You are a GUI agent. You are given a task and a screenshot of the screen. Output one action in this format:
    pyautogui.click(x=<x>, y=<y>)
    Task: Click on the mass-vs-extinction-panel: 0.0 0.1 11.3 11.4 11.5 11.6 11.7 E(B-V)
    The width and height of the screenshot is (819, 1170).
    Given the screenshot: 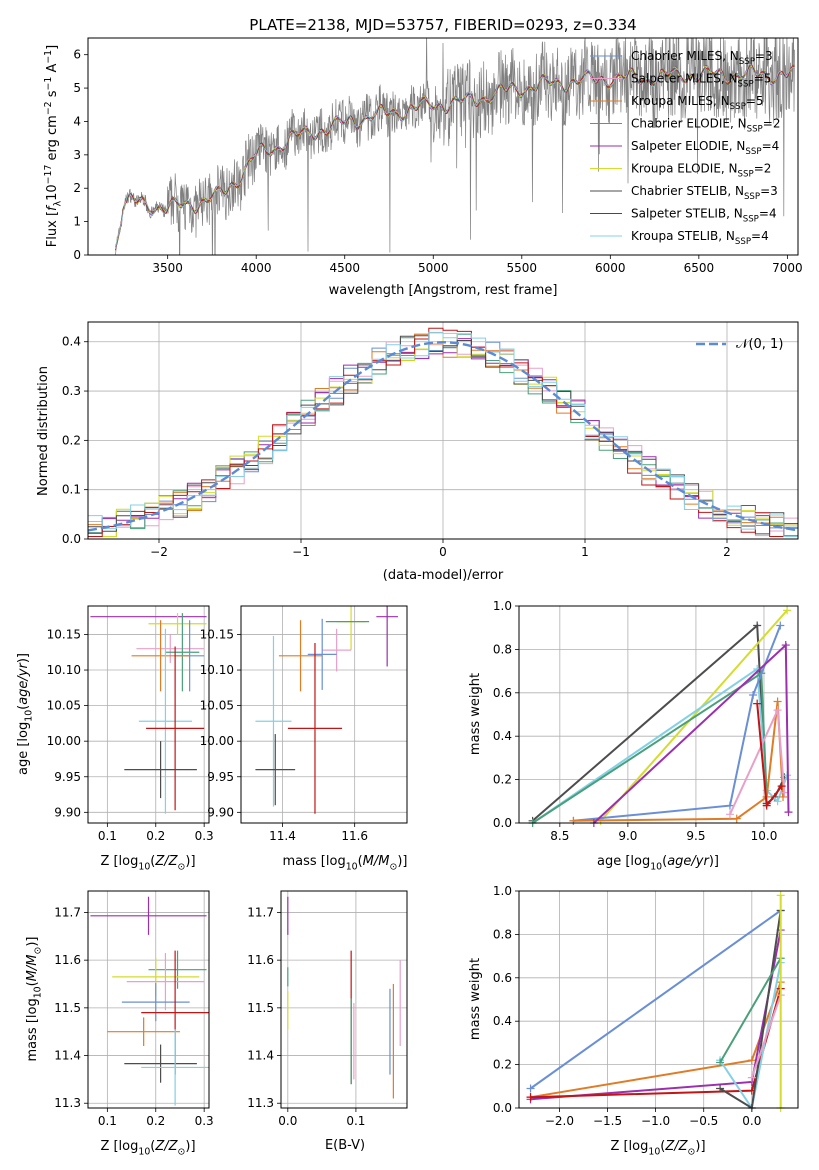 What is the action you would take?
    pyautogui.click(x=327, y=1021)
    